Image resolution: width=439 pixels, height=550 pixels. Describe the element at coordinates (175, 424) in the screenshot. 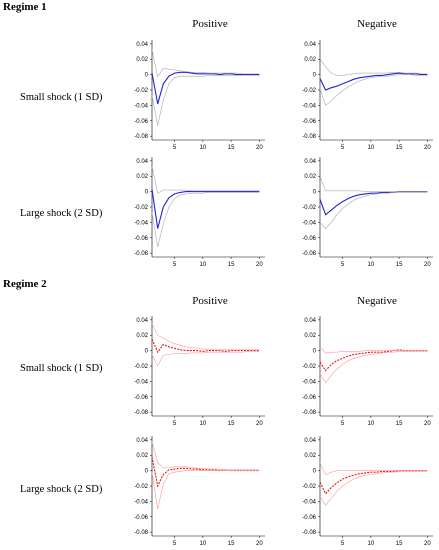

I see `panel-5-xtick-label-0: 5` at that location.